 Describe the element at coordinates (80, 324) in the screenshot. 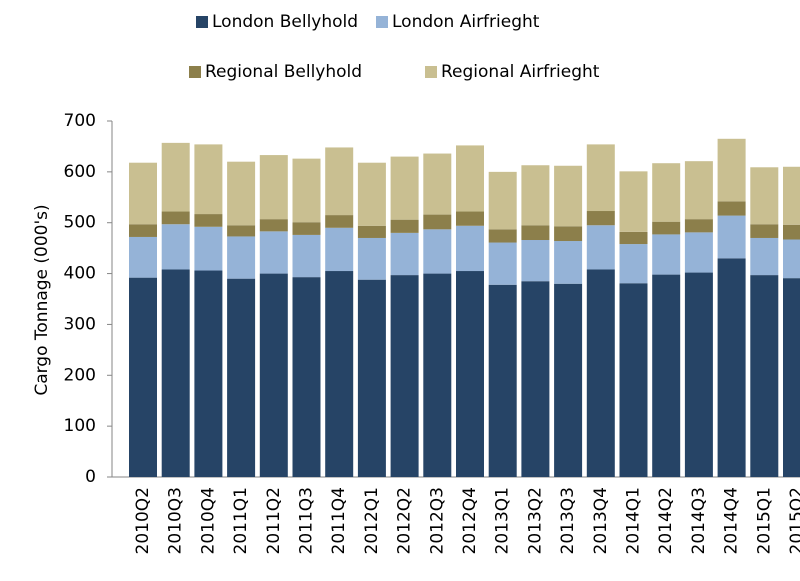

I see `y-tick-label: 300` at that location.